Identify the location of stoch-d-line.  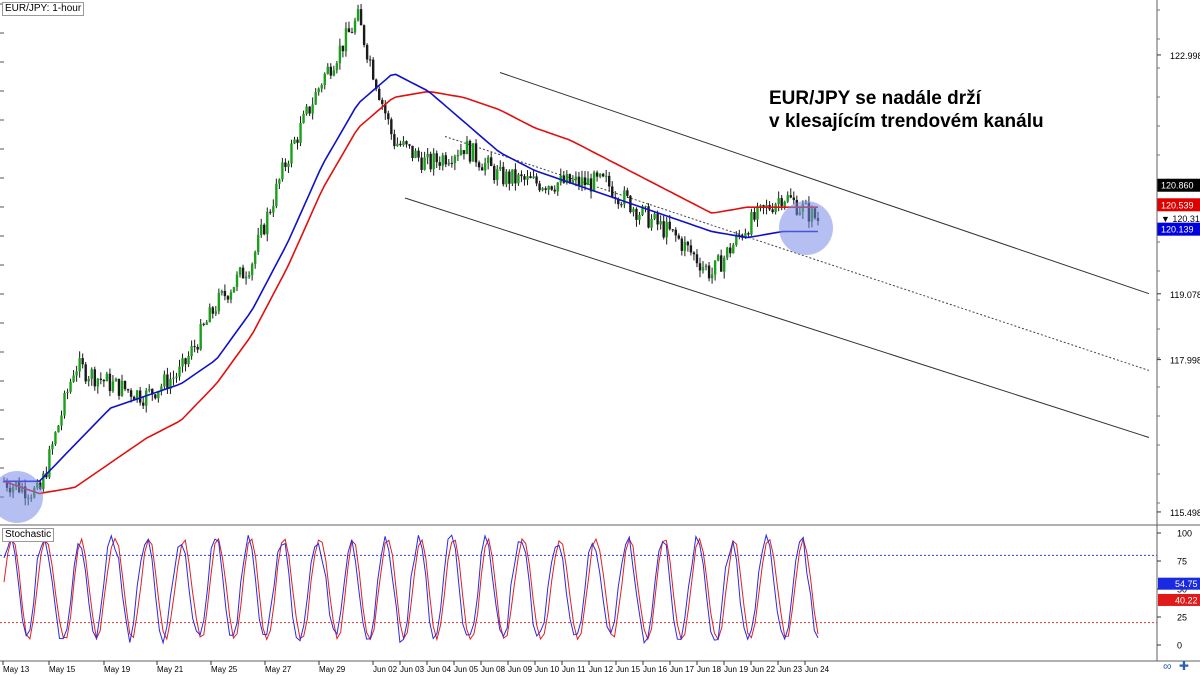
(411, 589).